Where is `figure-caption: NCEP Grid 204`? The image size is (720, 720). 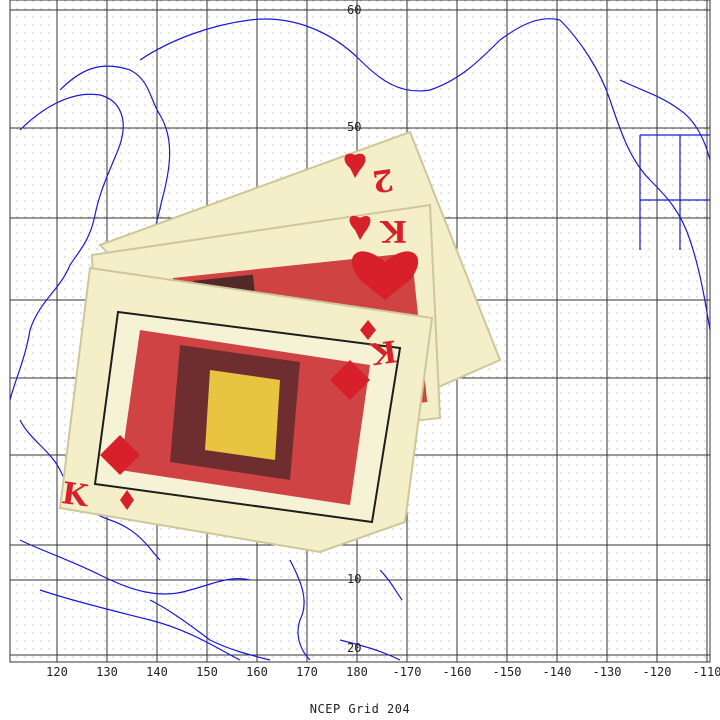 figure-caption: NCEP Grid 204 is located at coordinates (360, 709).